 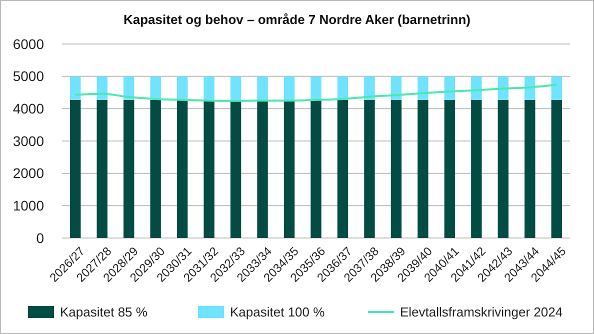 I want to click on line-series, so click(x=316, y=93).